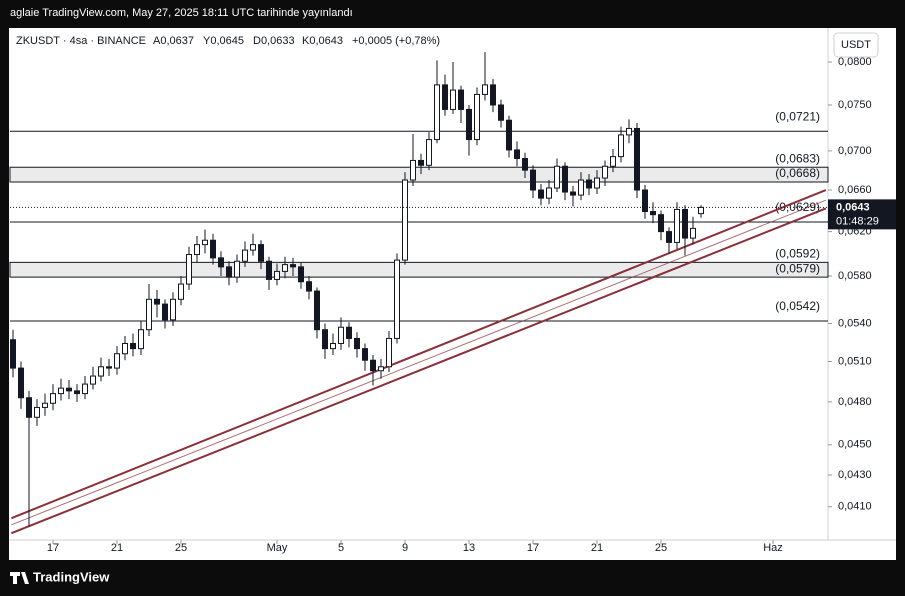 This screenshot has width=905, height=596. What do you see at coordinates (857, 221) in the screenshot?
I see `countdown: 01:48:29` at bounding box center [857, 221].